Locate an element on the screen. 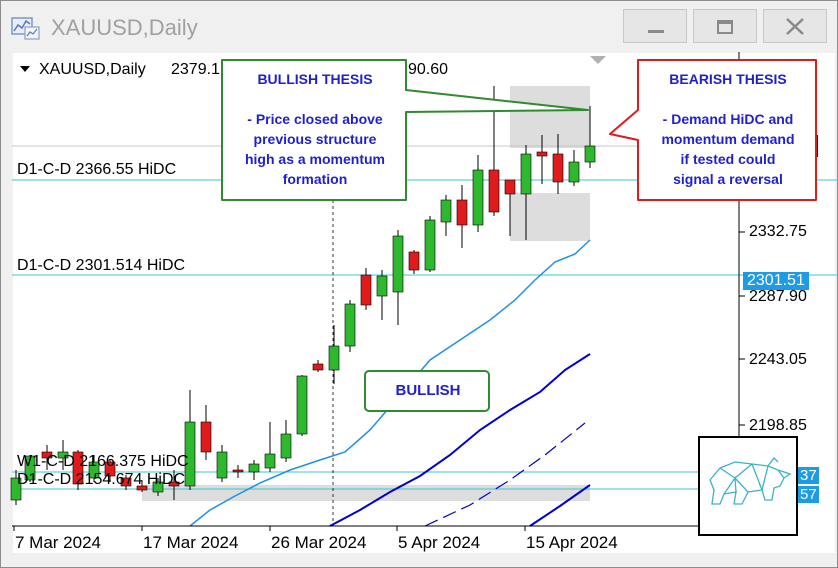 This screenshot has height=568, width=838. window-title: XAUUSD,Daily is located at coordinates (124, 27).